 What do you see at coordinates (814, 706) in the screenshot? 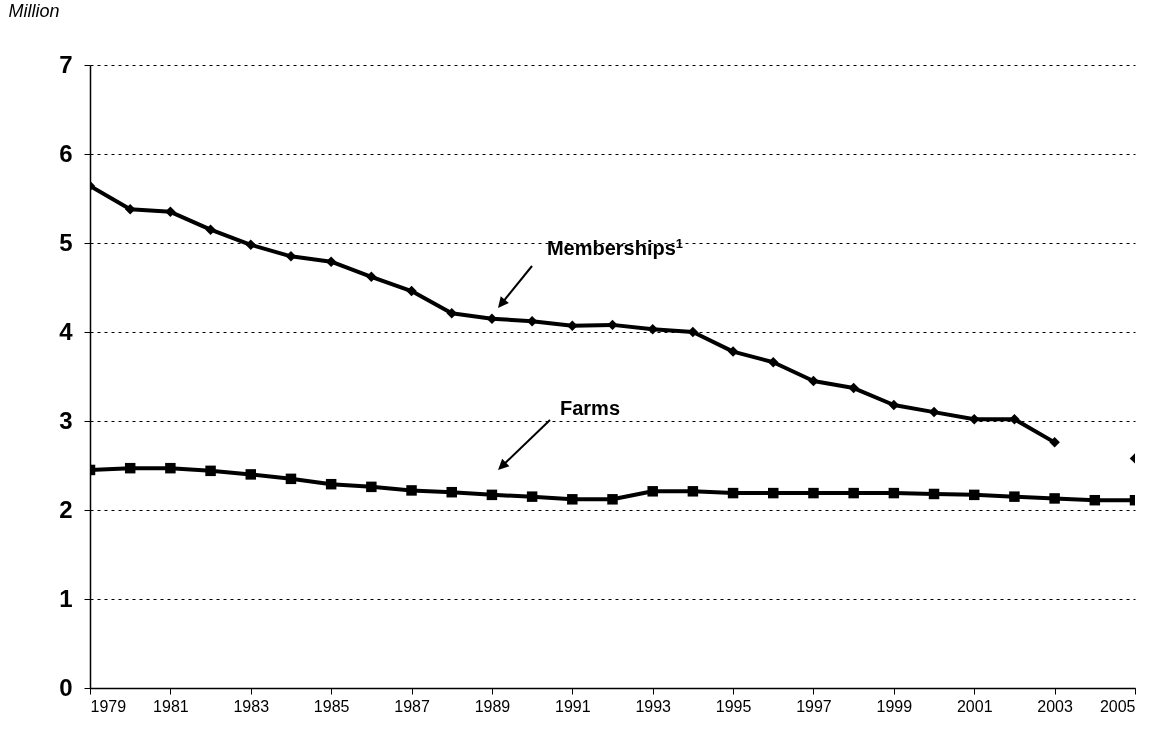
I see `x-tick-label: 1997` at bounding box center [814, 706].